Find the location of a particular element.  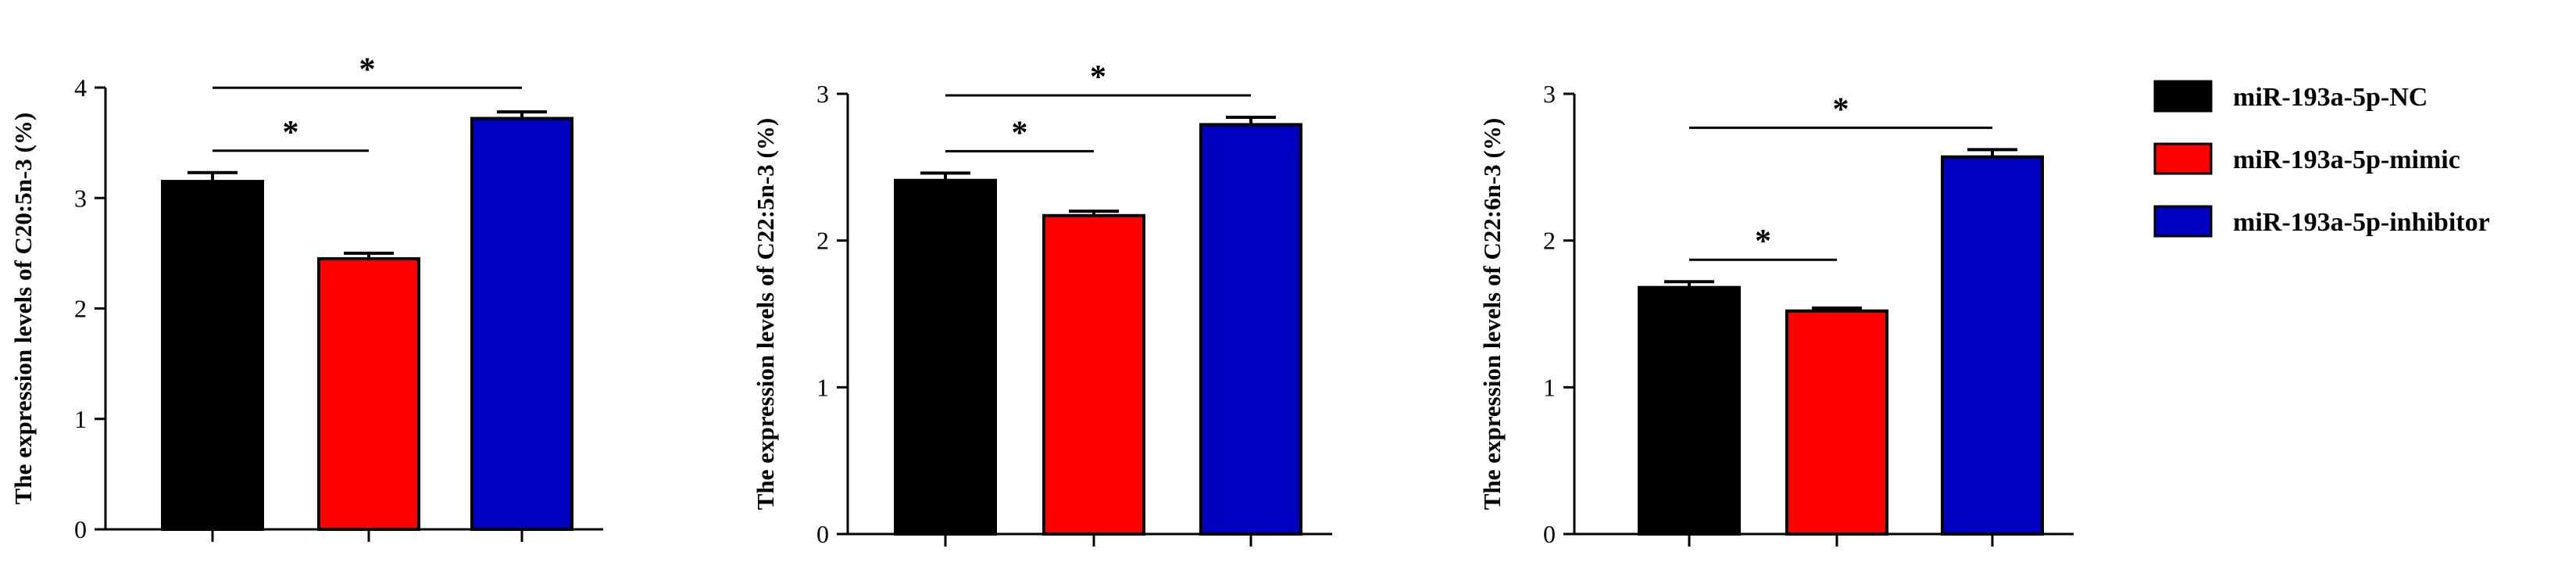

y-axis-title: The expression levels of C22:6n-3 (%) is located at coordinates (1492, 314).